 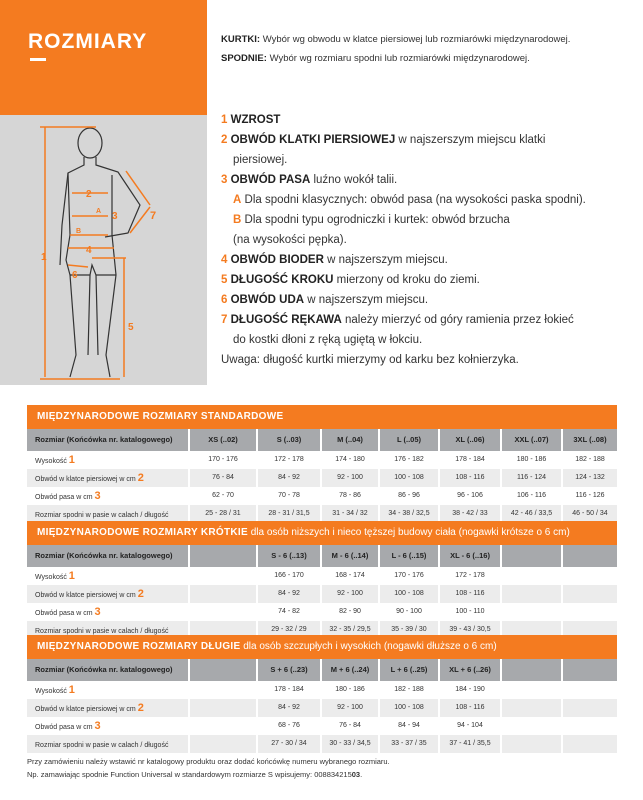 What do you see at coordinates (322, 417) in the screenshot?
I see `table-title: MIĘDZYNARODOWE ROZMIARY STANDARDOWE` at bounding box center [322, 417].